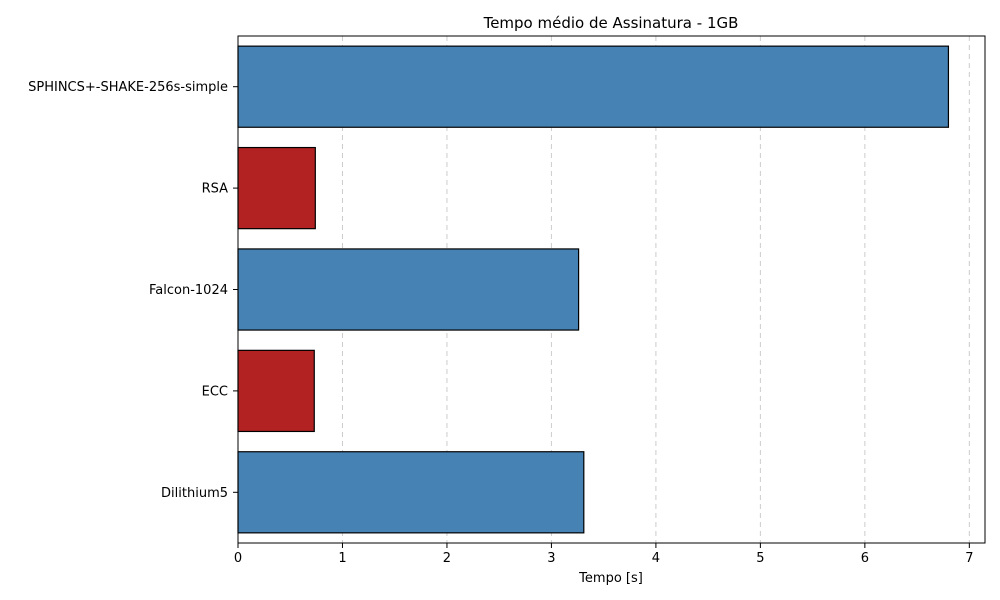 This screenshot has width=1000, height=600. Describe the element at coordinates (188, 290) in the screenshot. I see `y-tick-label: Falcon-1024` at that location.